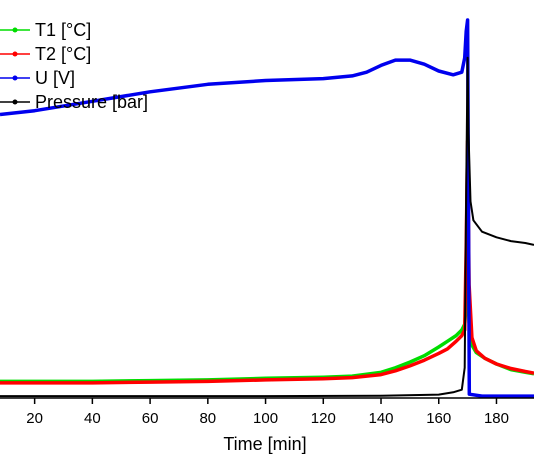 This screenshot has width=534, height=462. What do you see at coordinates (264, 444) in the screenshot?
I see `x-axis-title: Time [min]` at bounding box center [264, 444].